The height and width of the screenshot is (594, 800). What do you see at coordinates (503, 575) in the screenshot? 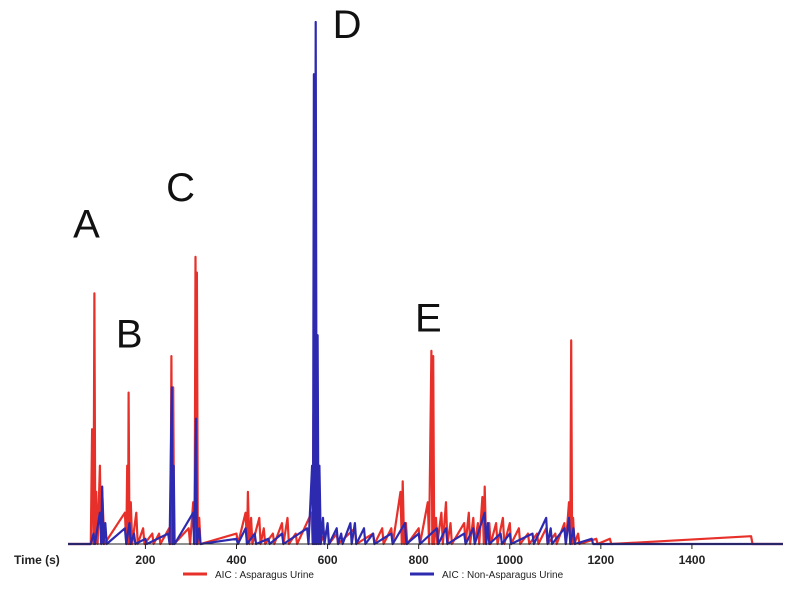
I see `legend-entry-2: AIC : Non-Asparagus Urine` at bounding box center [503, 575].